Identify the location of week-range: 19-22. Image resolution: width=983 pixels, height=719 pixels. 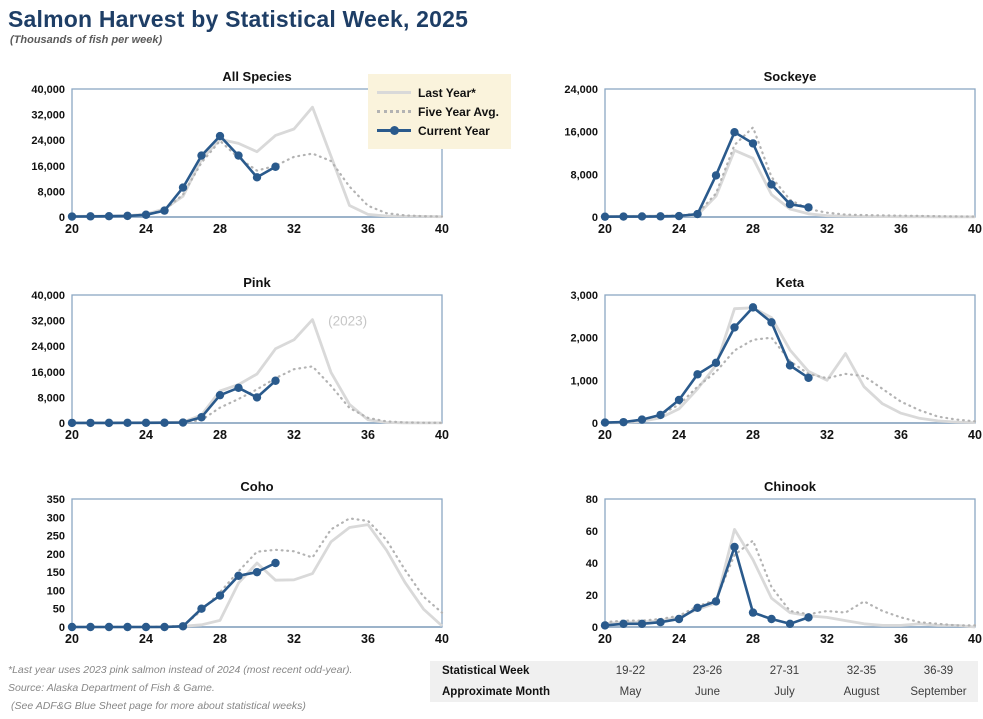
(630, 671).